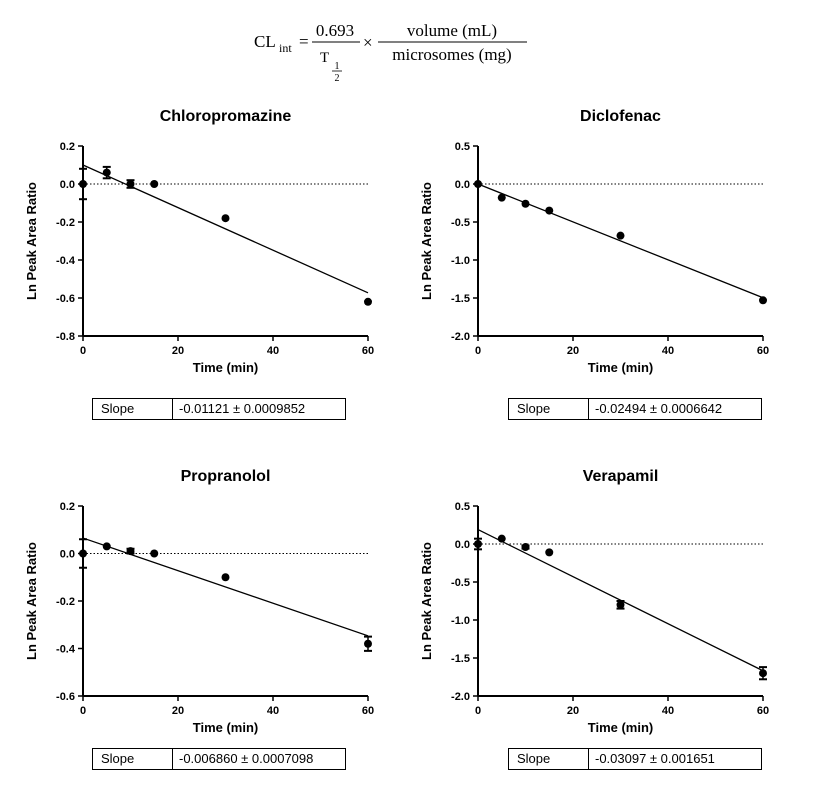 This screenshot has width=825, height=793. I want to click on formula-lhs: CL, so click(265, 41).